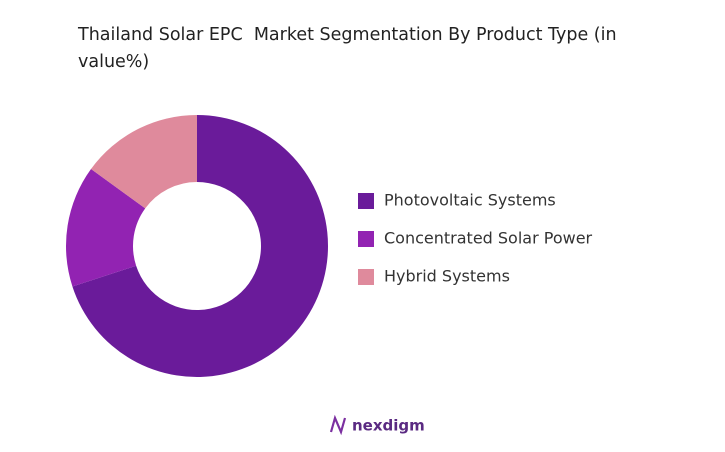  I want to click on brand-logo: nexdigm, so click(377, 425).